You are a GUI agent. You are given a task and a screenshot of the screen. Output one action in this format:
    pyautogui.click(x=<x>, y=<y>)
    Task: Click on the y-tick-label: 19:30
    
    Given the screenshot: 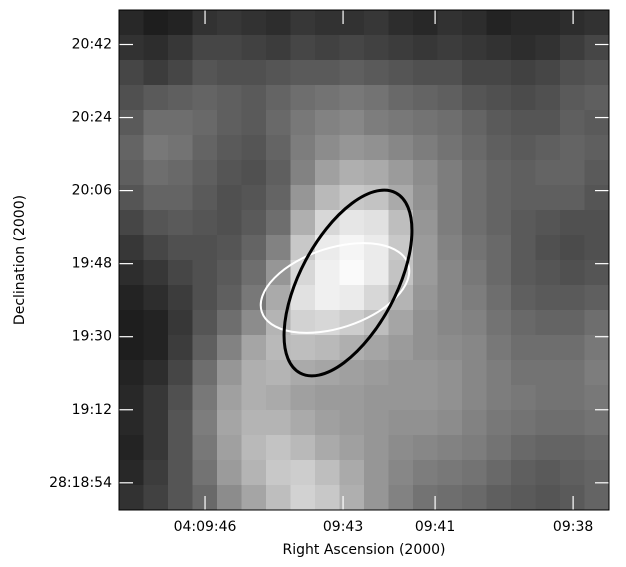 What is the action you would take?
    pyautogui.click(x=92, y=337)
    